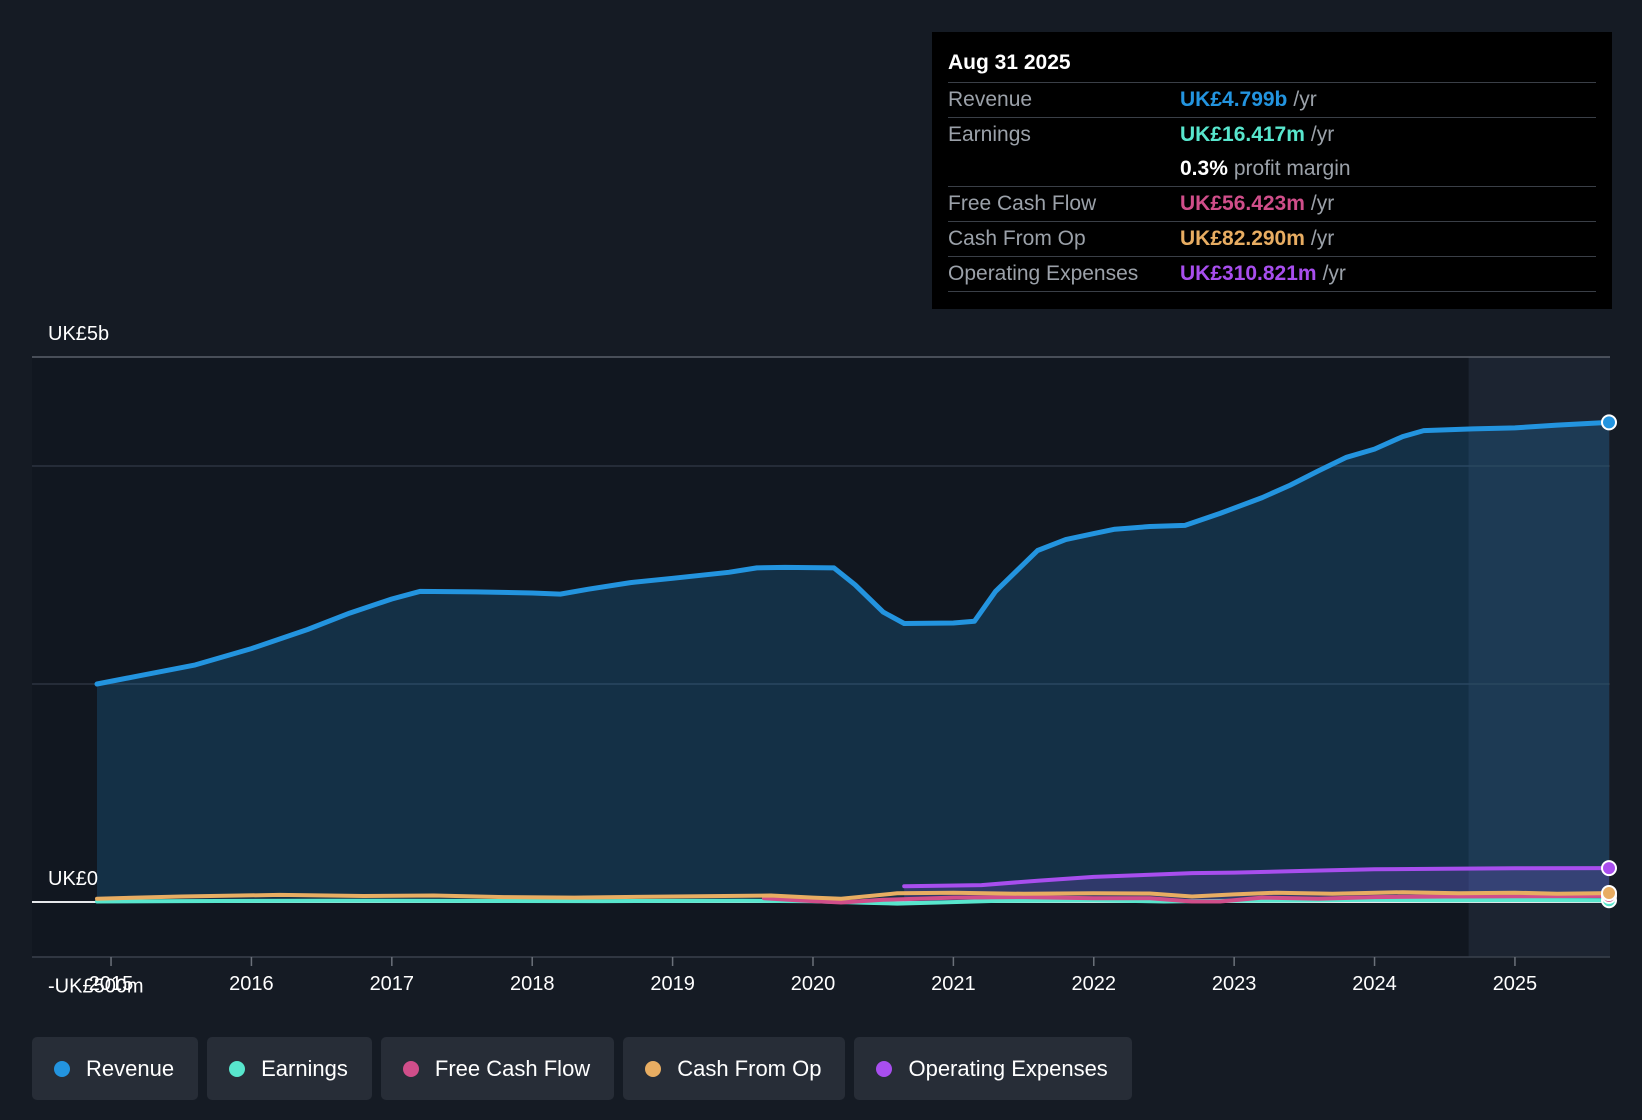  What do you see at coordinates (1292, 168) in the screenshot?
I see `tooltip-unit: profit margin` at bounding box center [1292, 168].